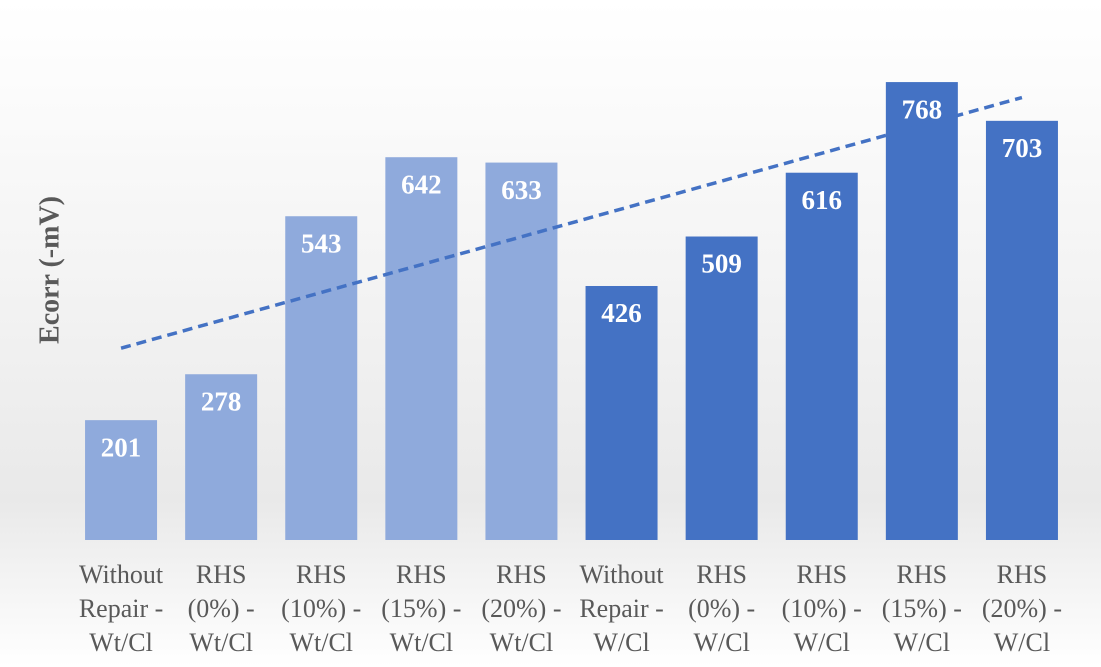 The image size is (1101, 667). I want to click on x-tick-label: Without Repair - Wt/Cl, so click(121, 608).